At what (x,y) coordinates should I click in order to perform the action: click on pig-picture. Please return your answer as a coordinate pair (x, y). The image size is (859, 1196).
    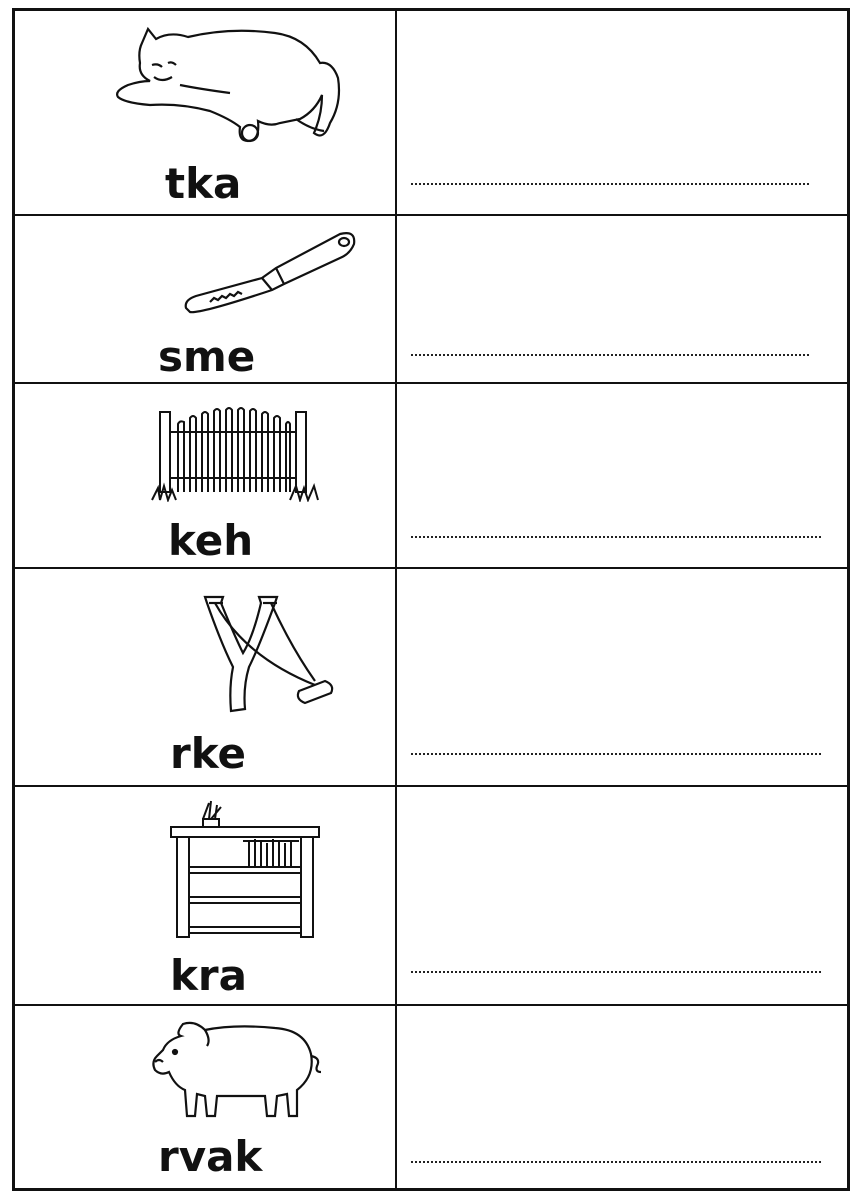
    Looking at the image, I should click on (237, 1069).